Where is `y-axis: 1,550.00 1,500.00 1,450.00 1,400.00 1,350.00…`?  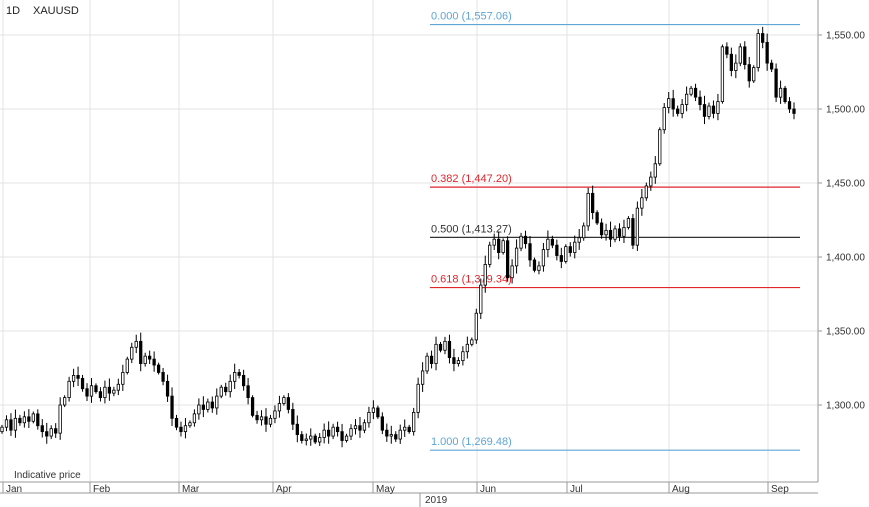
y-axis: 1,550.00 1,500.00 1,450.00 1,400.00 1,350.00… is located at coordinates (841, 241).